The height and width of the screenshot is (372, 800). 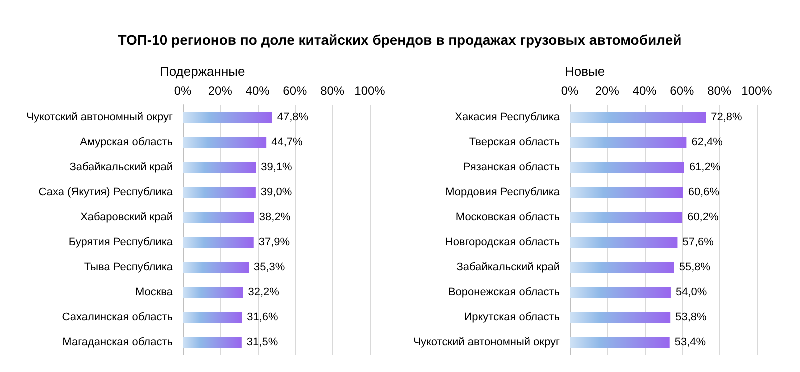 I want to click on y-tick-label: Московская область, so click(x=508, y=218).